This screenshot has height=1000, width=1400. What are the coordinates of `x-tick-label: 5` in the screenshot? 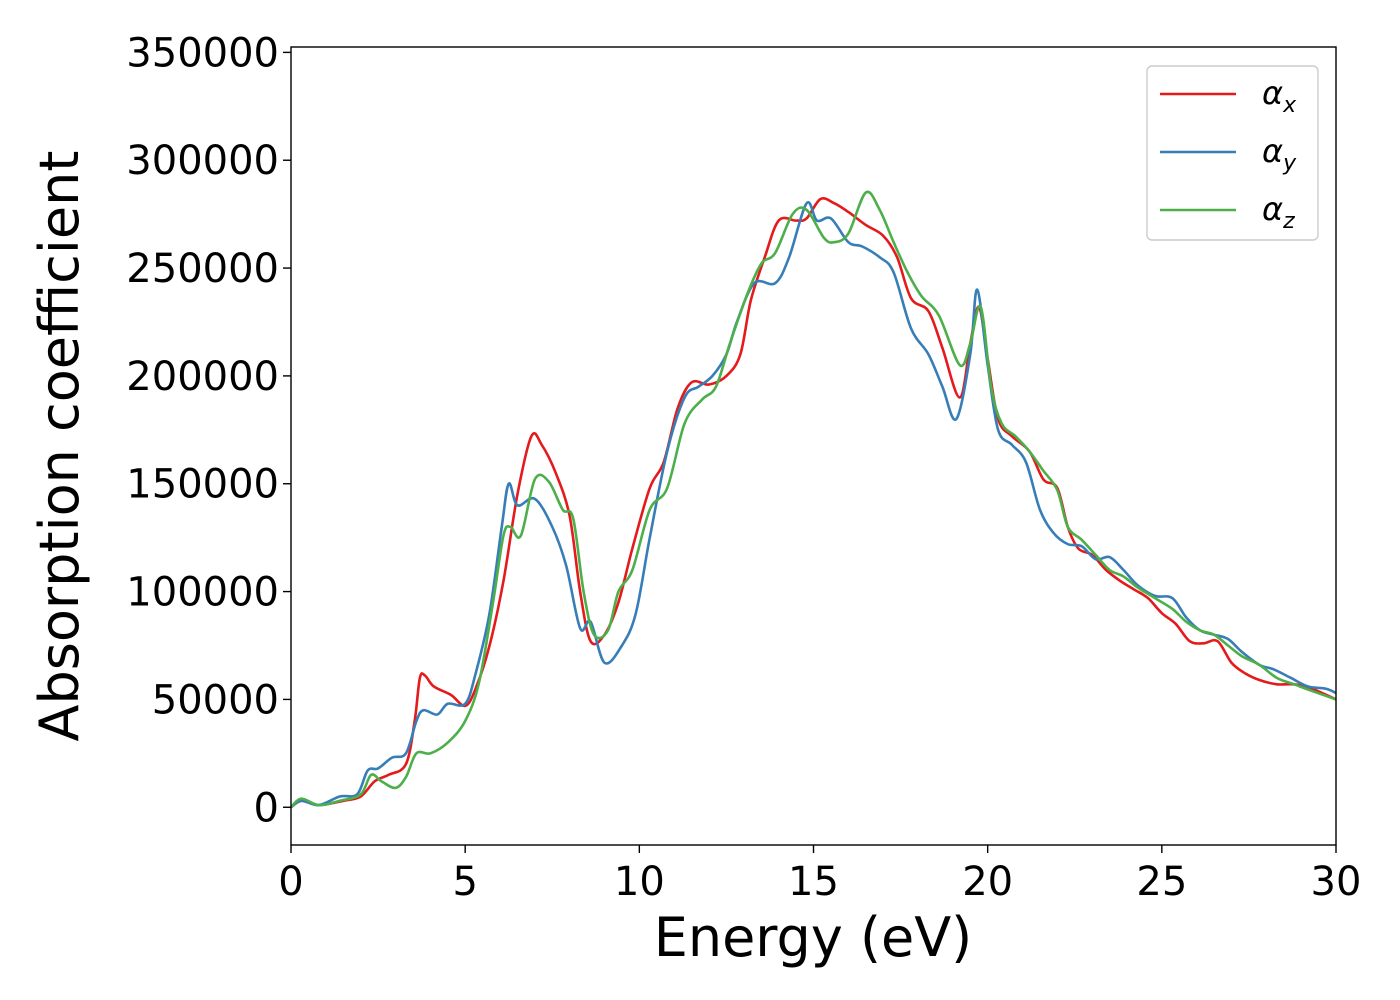 It's located at (464, 882).